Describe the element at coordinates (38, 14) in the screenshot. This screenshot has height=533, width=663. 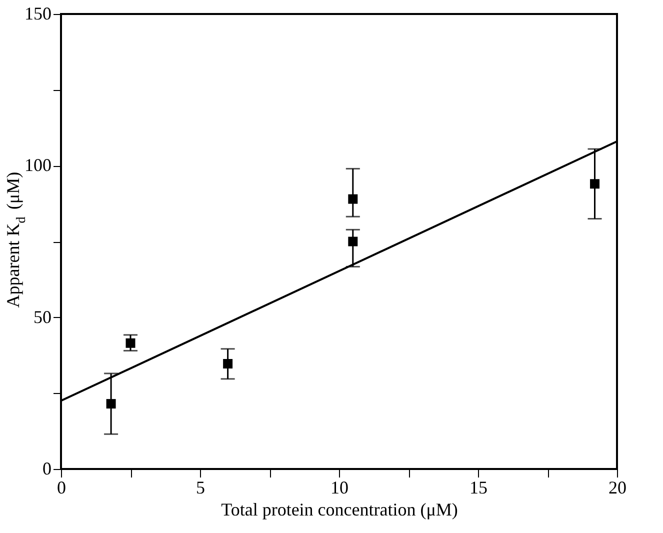
I see `y-tick-label: 150` at that location.